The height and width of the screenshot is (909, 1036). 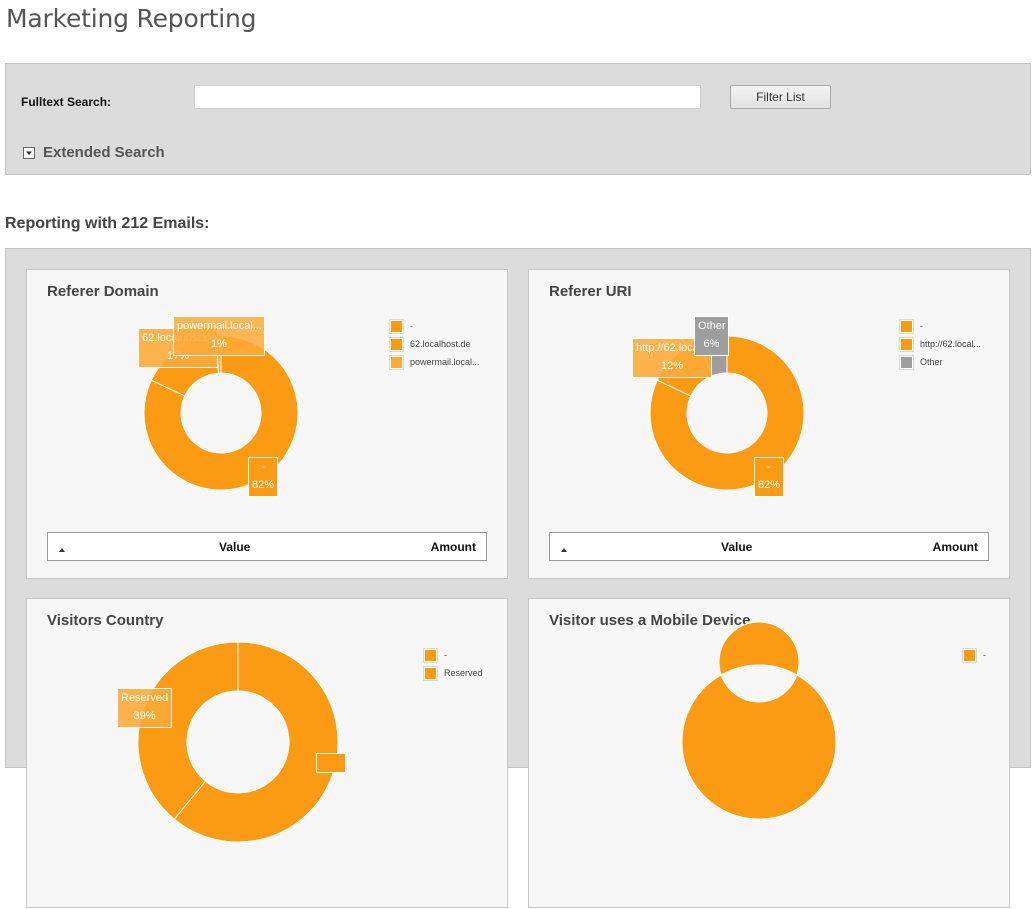 What do you see at coordinates (29, 152) in the screenshot?
I see `chevron-down-icon` at bounding box center [29, 152].